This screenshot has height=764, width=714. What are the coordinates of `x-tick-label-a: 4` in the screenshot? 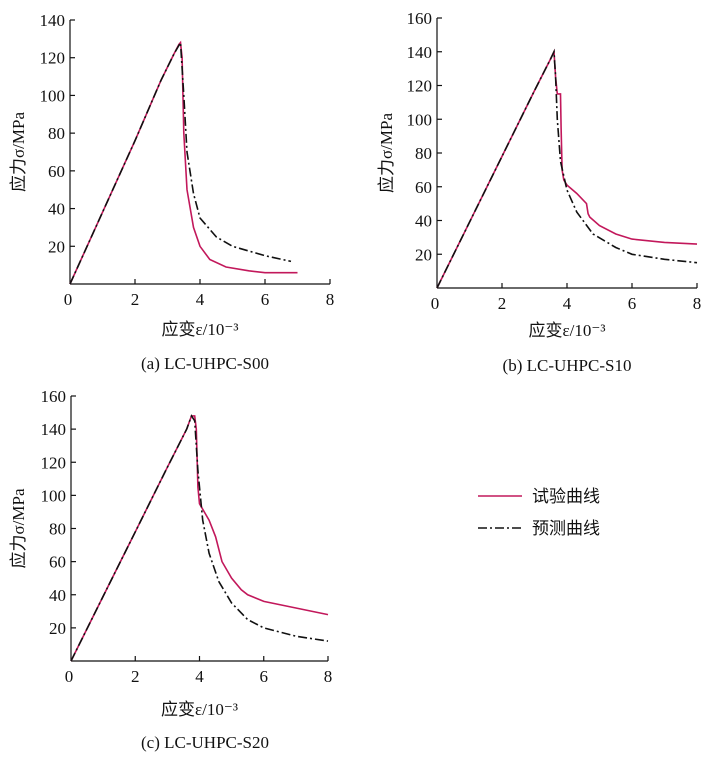 It's located at (200, 299).